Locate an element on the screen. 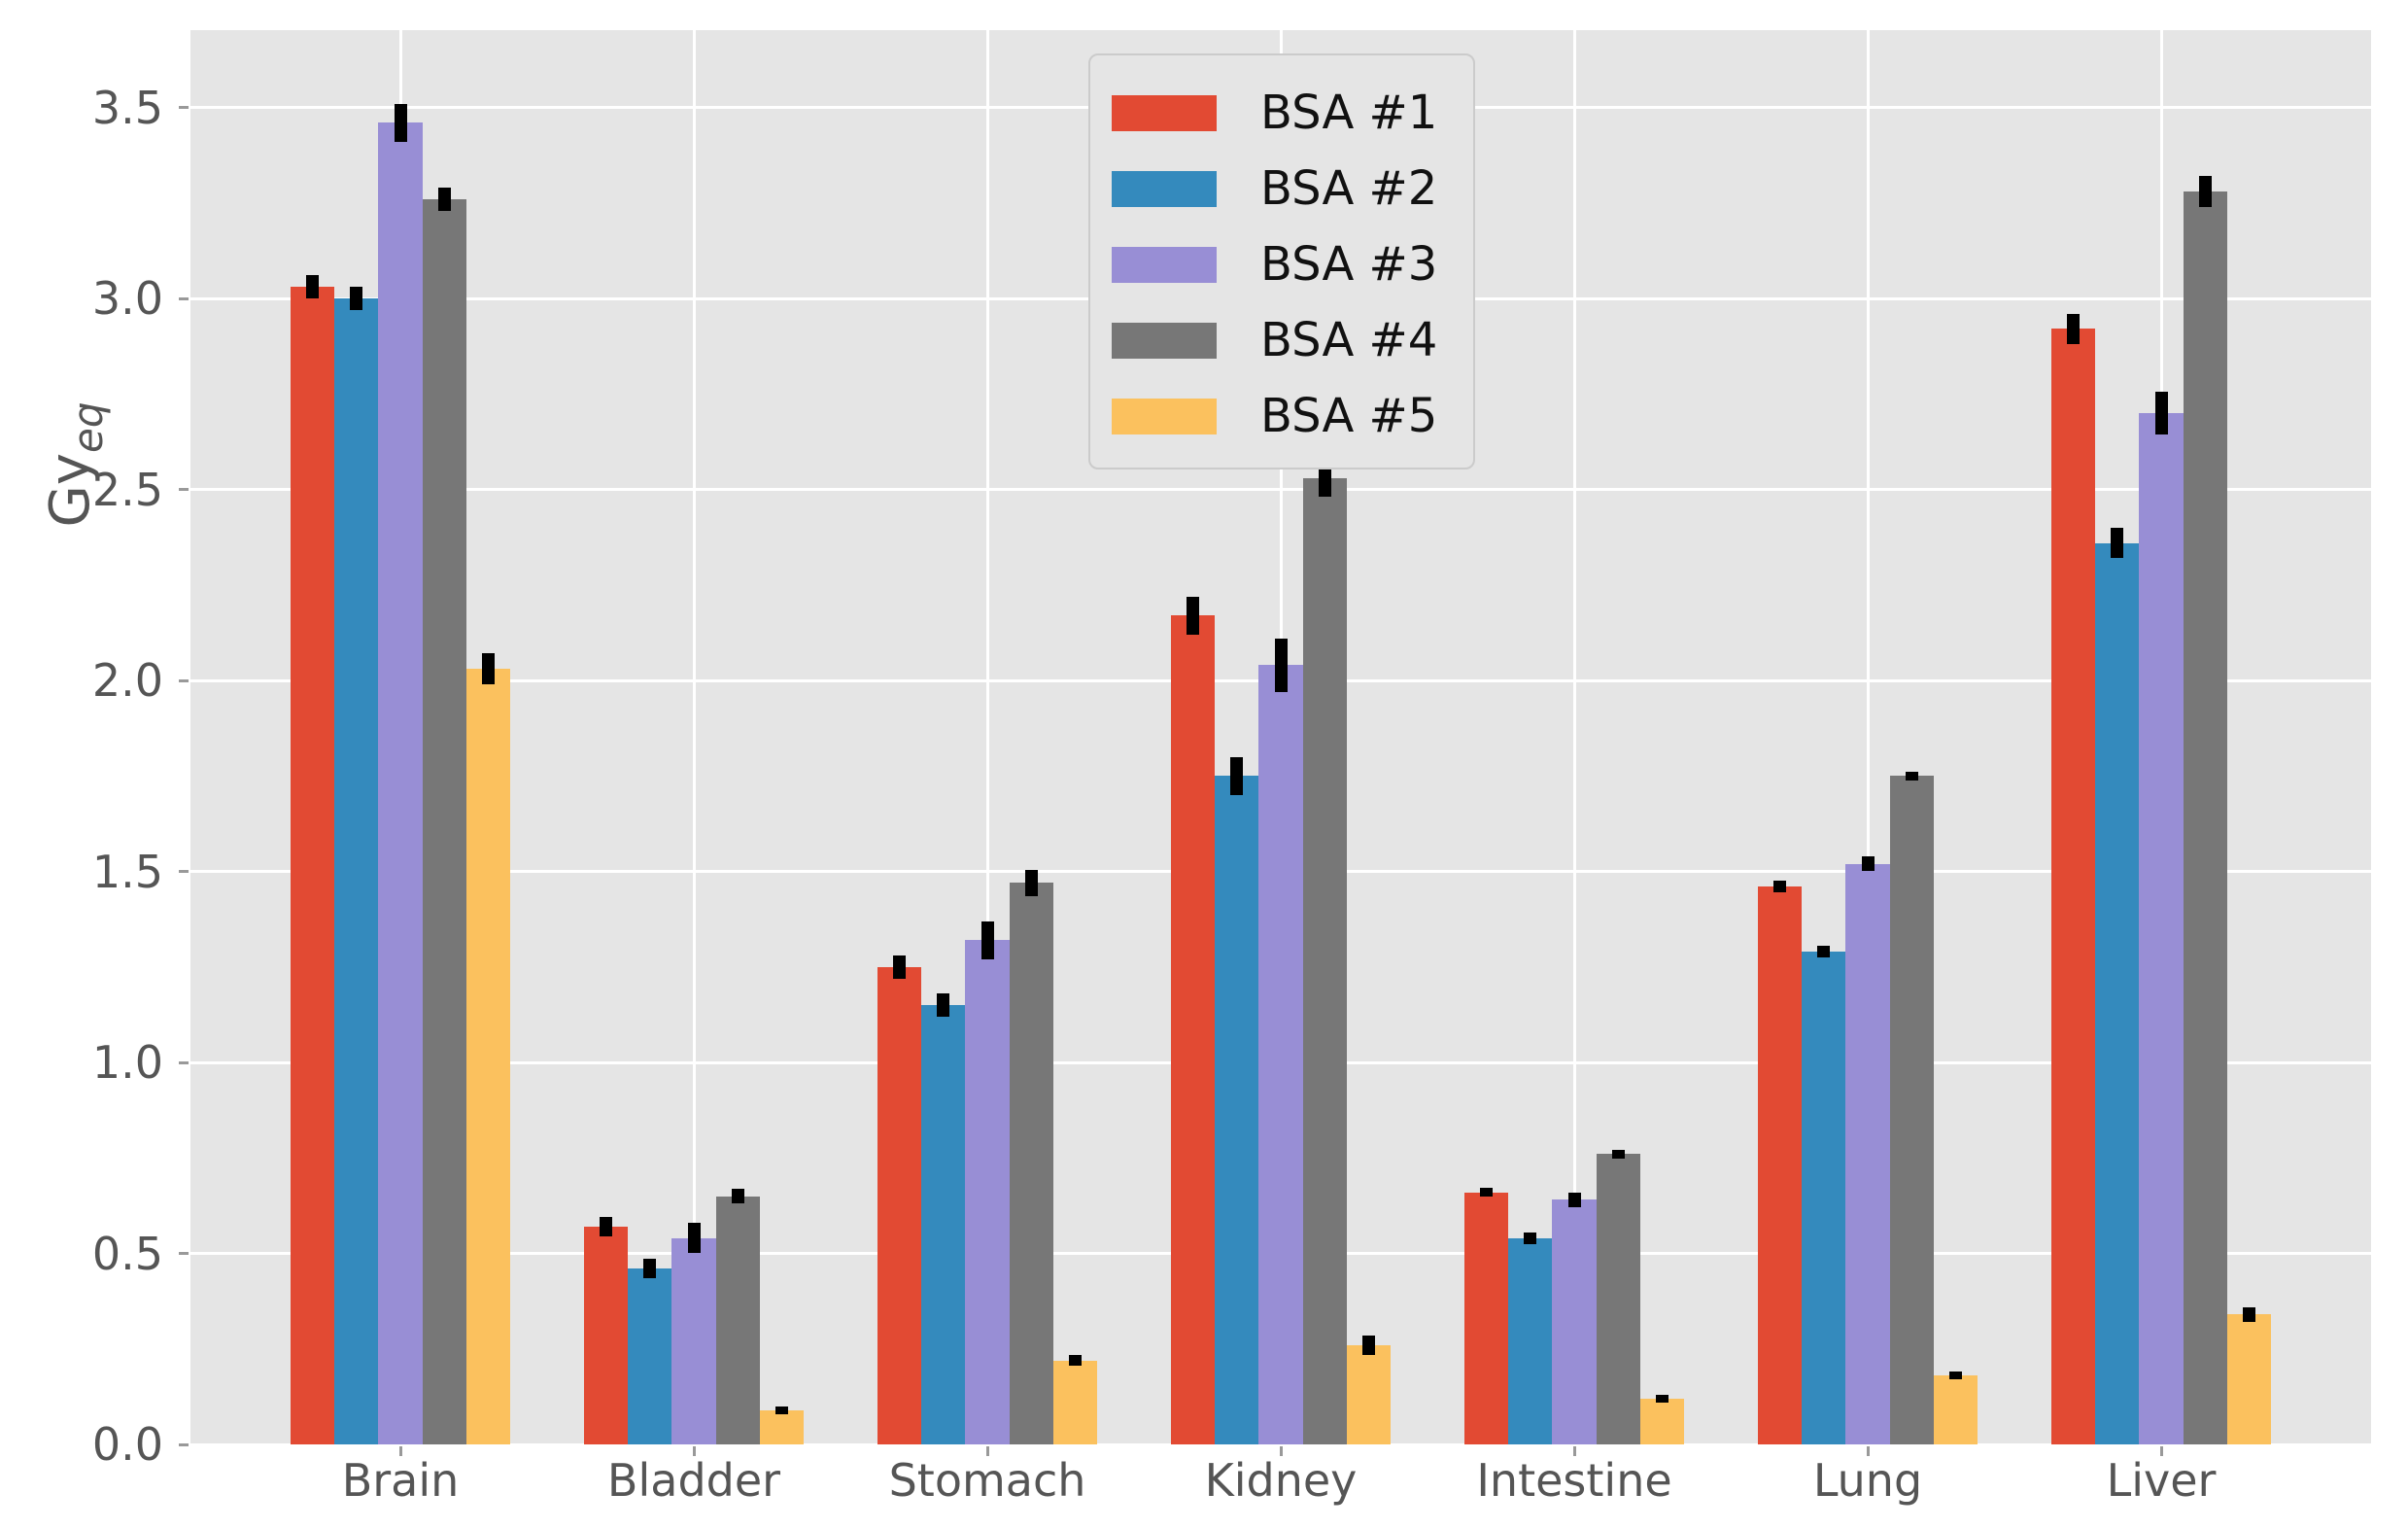 This screenshot has height=1528, width=2408. bar-bsa-4-bladder is located at coordinates (738, 1320).